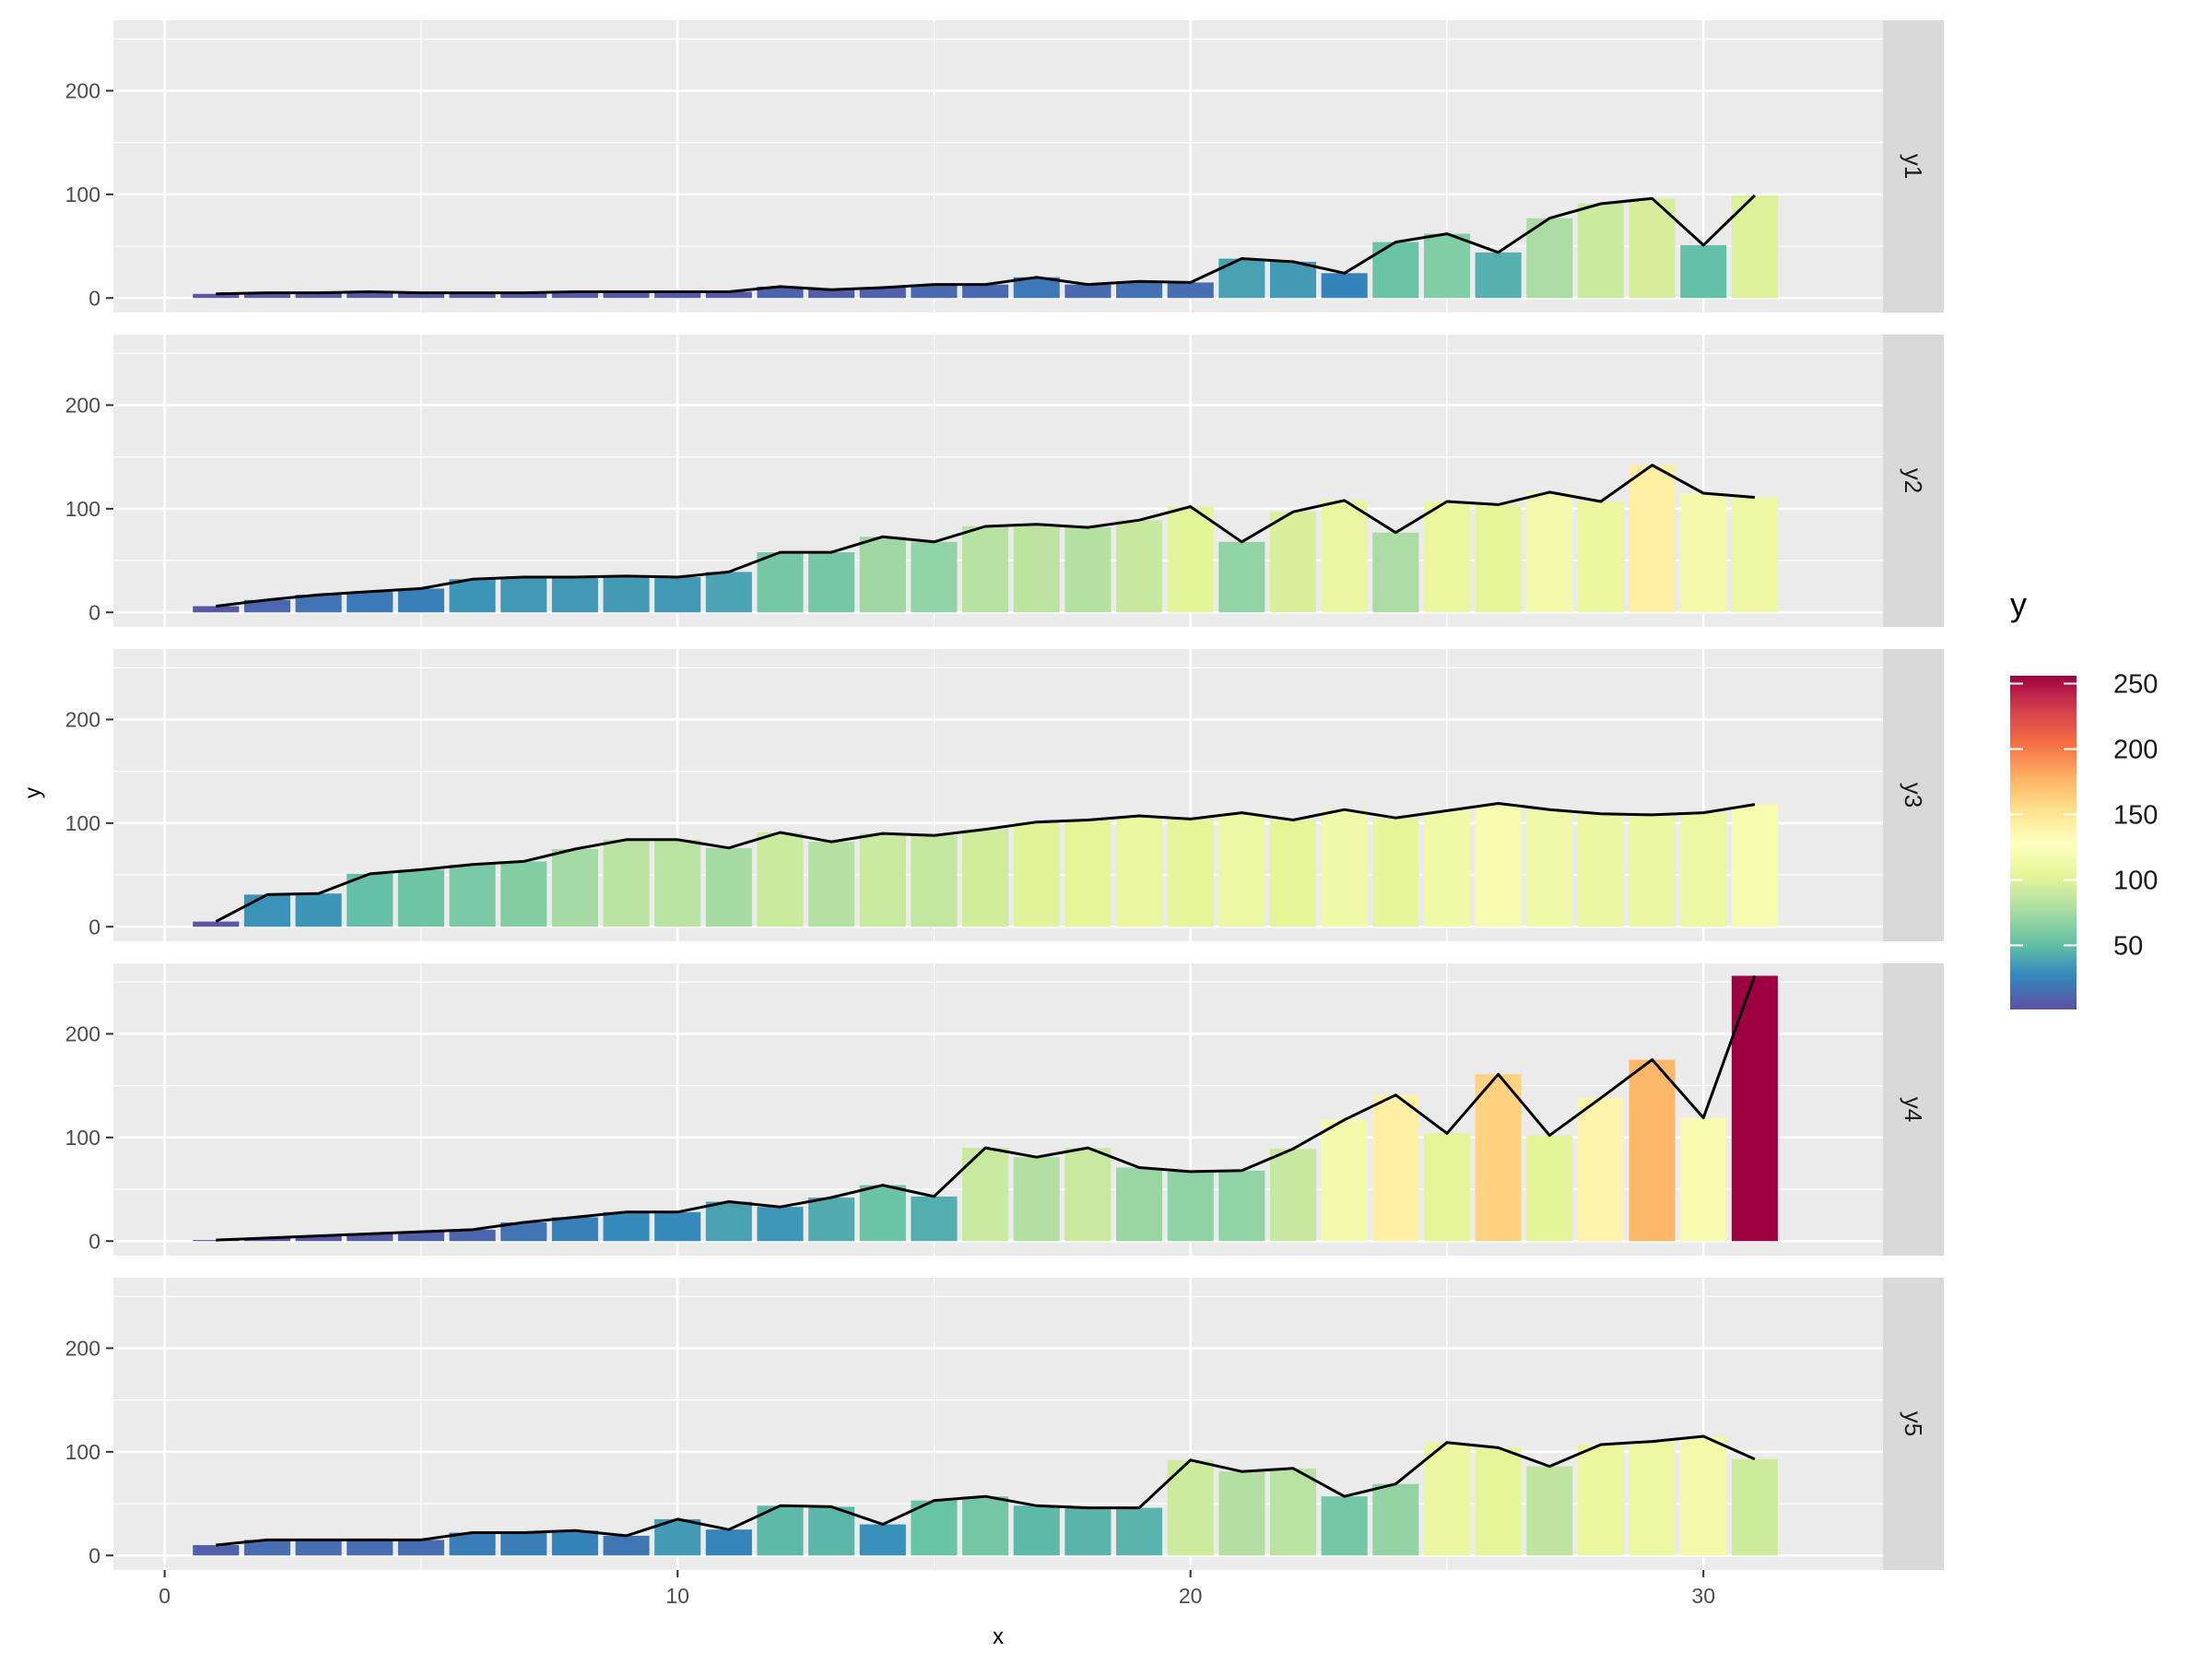 Image resolution: width=2212 pixels, height=1664 pixels. Describe the element at coordinates (728, 1542) in the screenshot. I see `bar-y5-x11` at that location.